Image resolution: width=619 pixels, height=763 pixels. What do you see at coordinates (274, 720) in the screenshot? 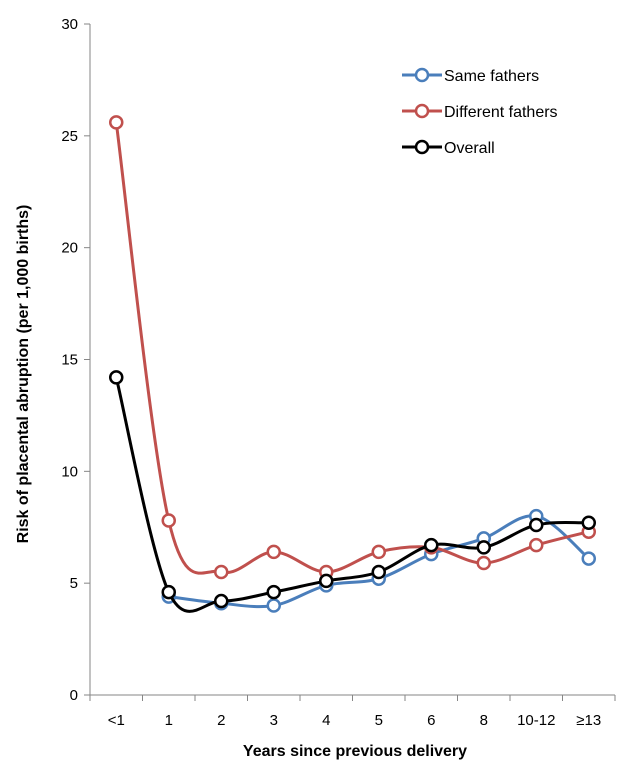
I see `x-tick-label: 3` at bounding box center [274, 720].